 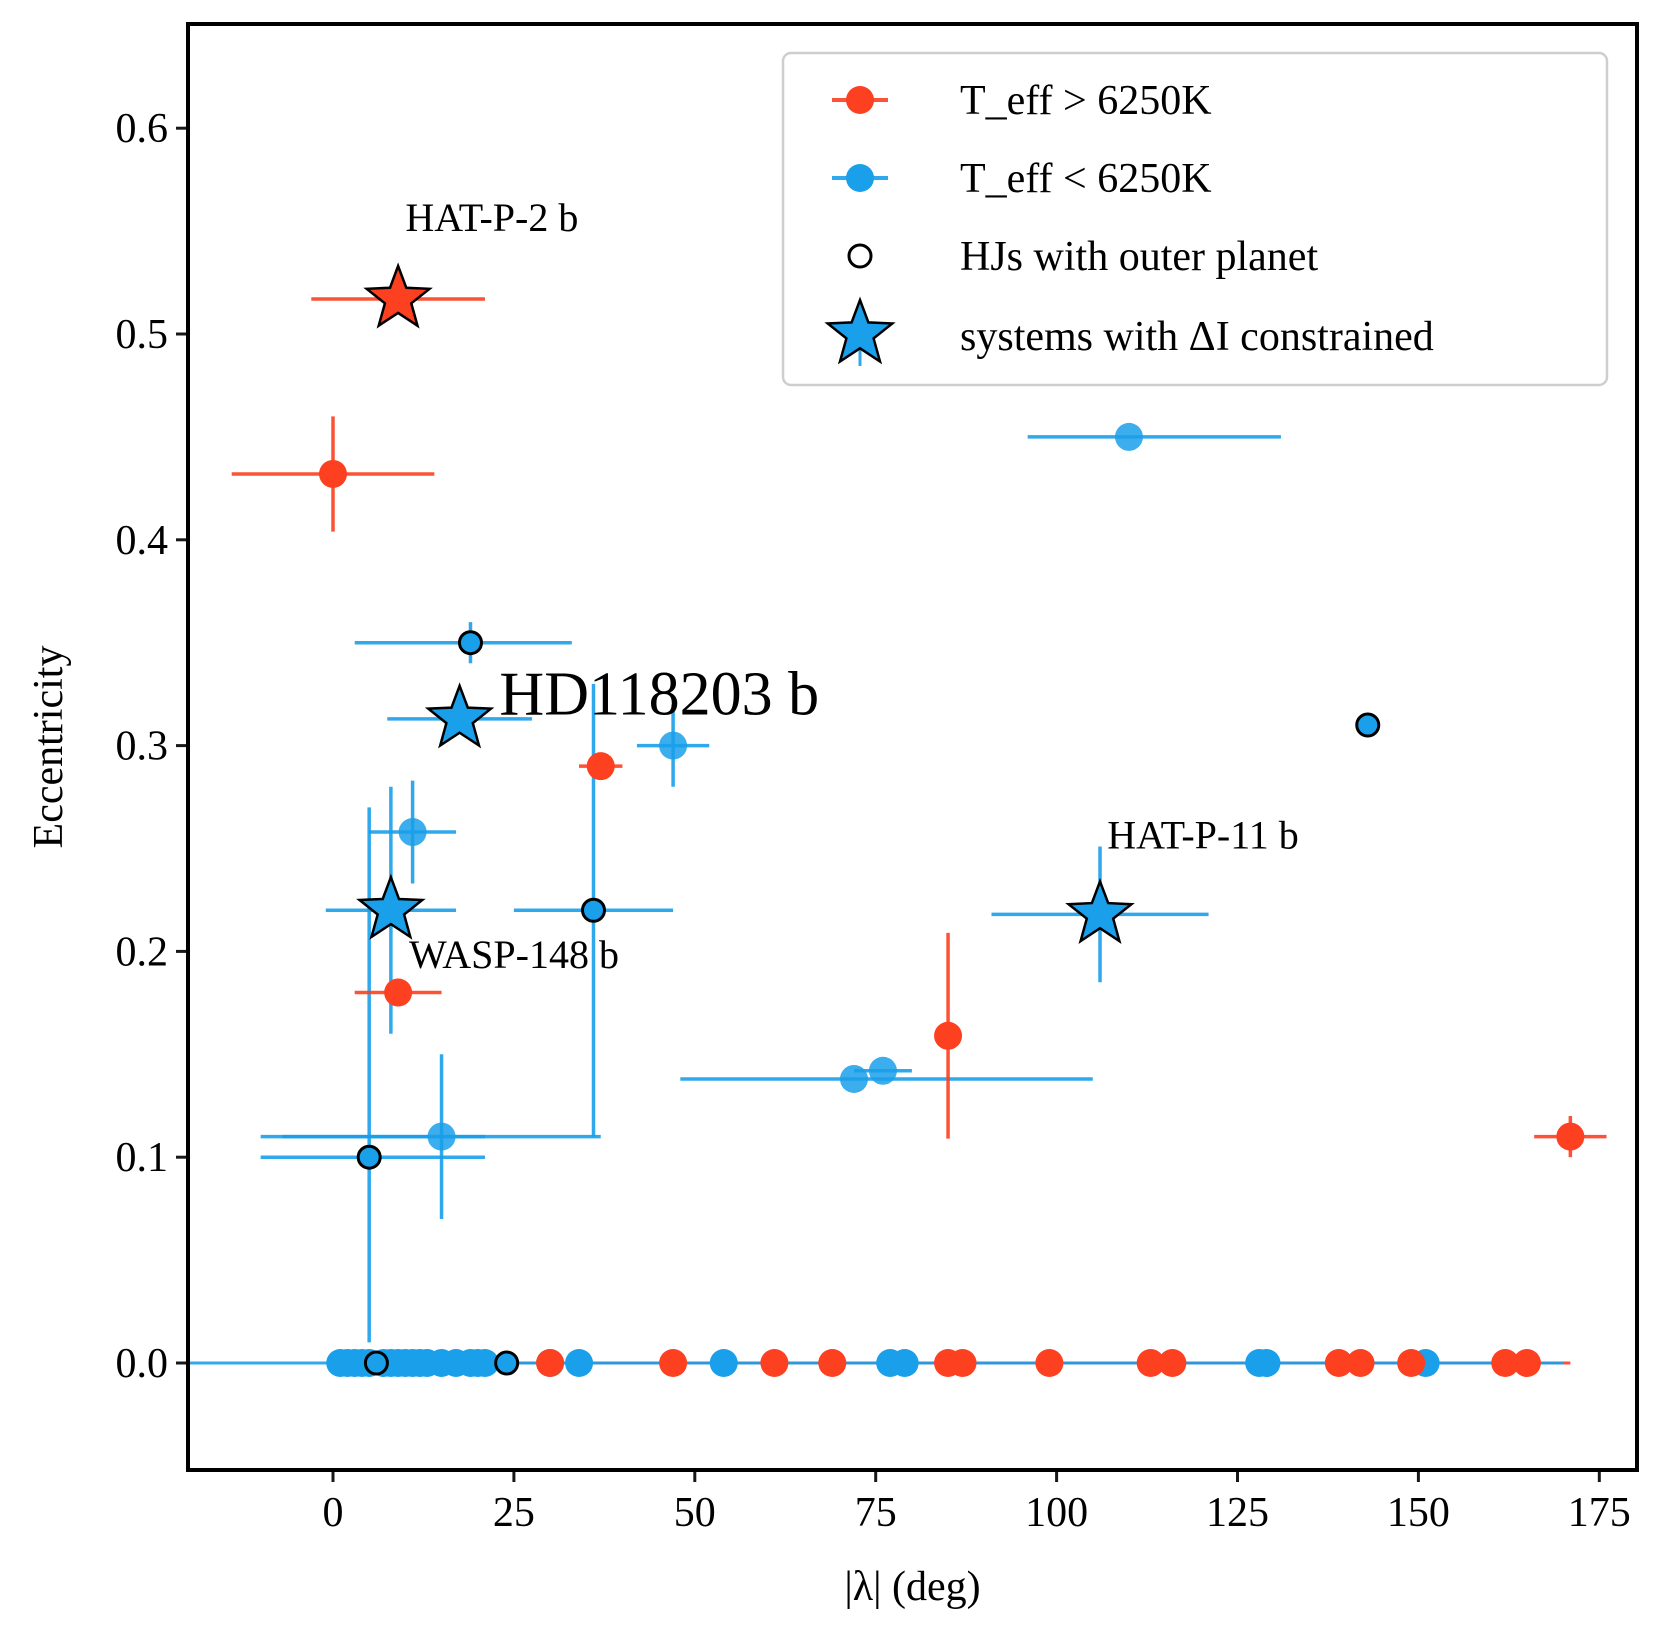 What do you see at coordinates (1203, 835) in the screenshot?
I see `annotation-label: HAT-P-11 b` at bounding box center [1203, 835].